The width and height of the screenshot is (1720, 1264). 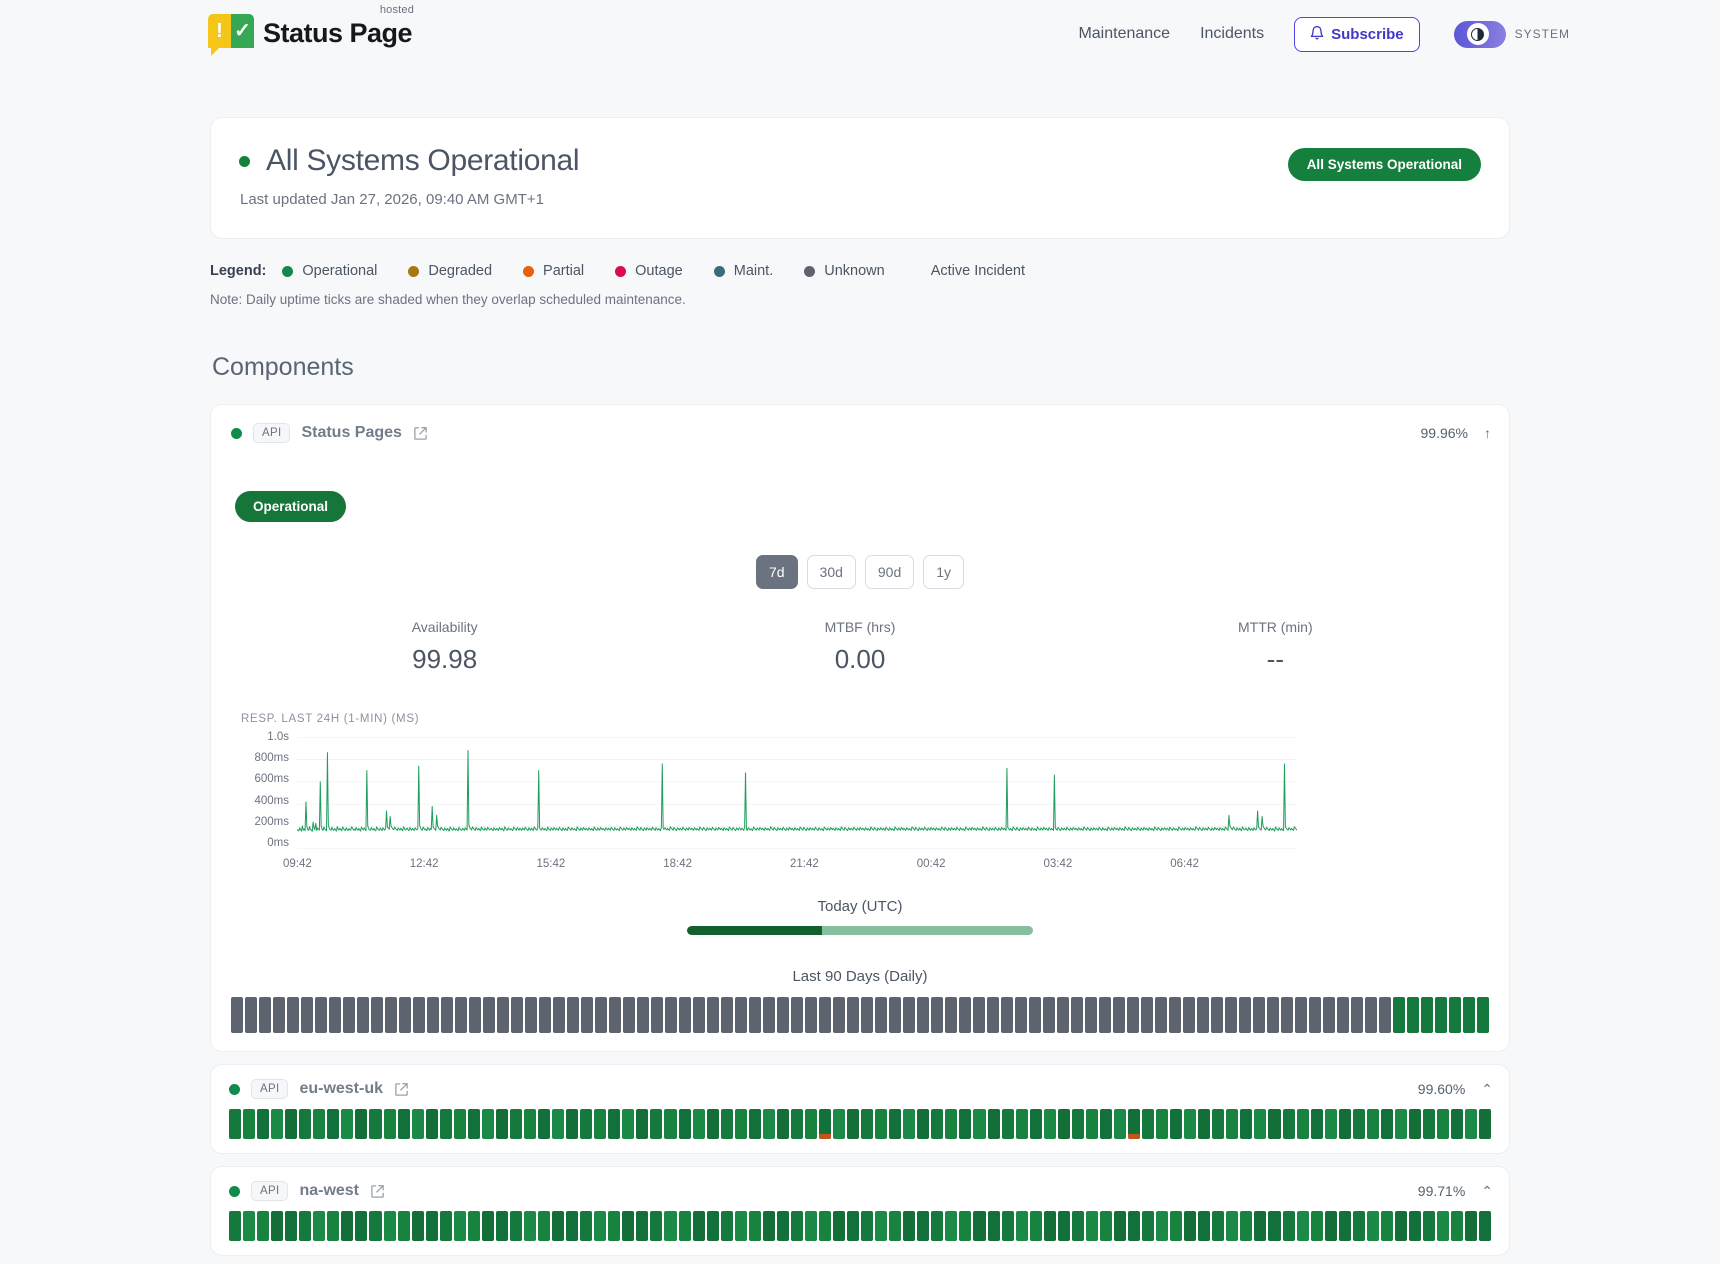 I want to click on range-button-1y: 1y, so click(x=944, y=572).